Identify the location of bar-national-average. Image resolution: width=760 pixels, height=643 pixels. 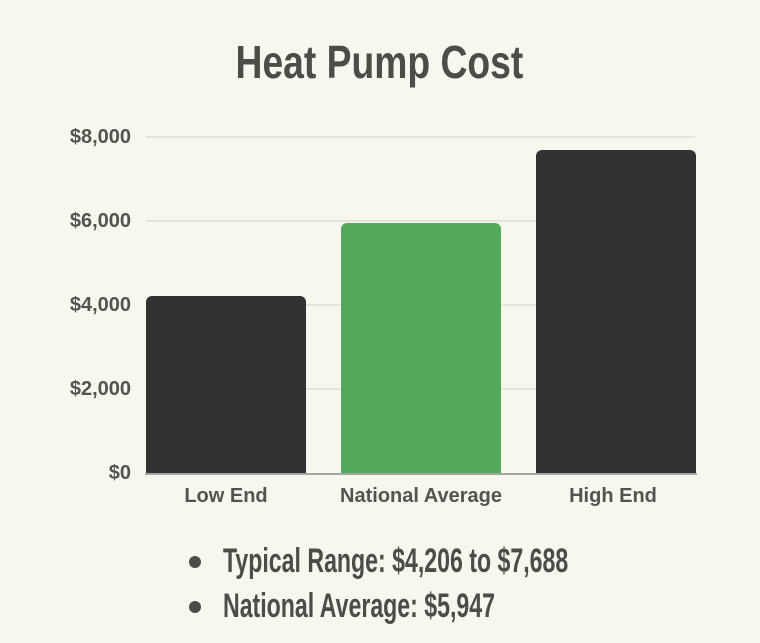
(421, 348).